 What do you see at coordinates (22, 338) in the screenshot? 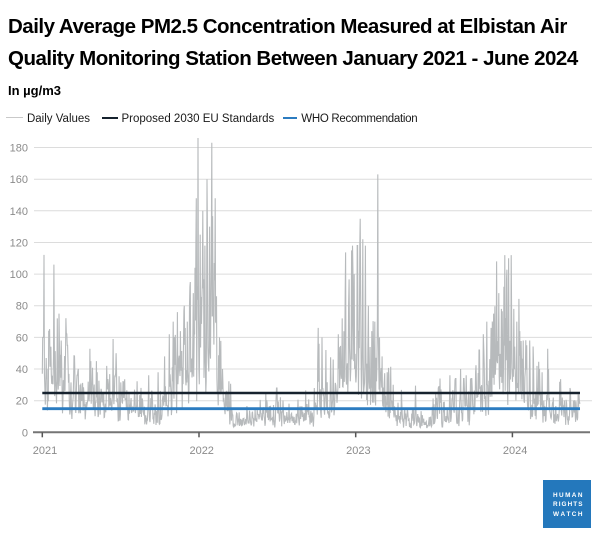
I see `svg-text: 60` at bounding box center [22, 338].